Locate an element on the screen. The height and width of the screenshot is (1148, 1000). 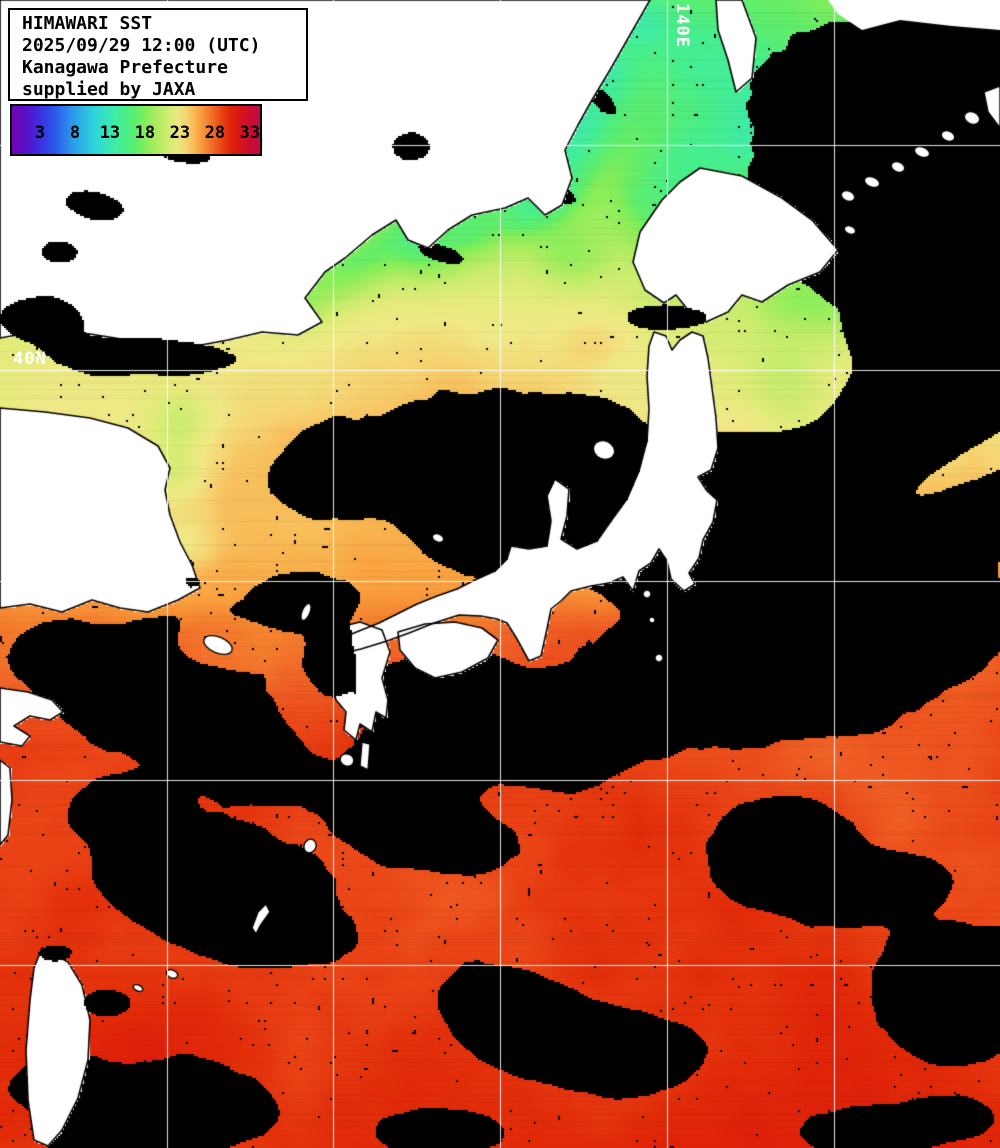
temperature-color-scale: 3 8 13 18 23 28 33 is located at coordinates (136, 130).